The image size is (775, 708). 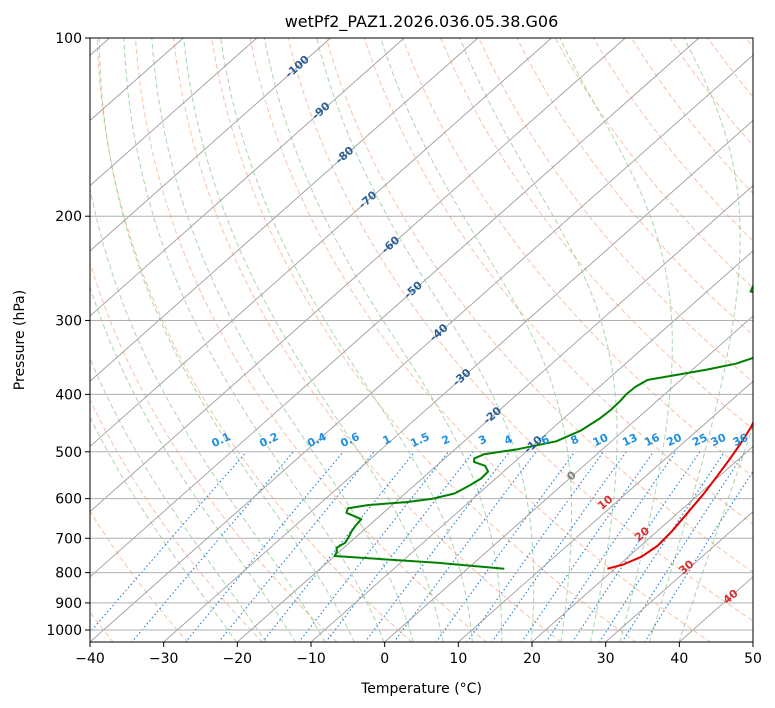 What do you see at coordinates (68, 604) in the screenshot?
I see `y-tick-label: 900` at bounding box center [68, 604].